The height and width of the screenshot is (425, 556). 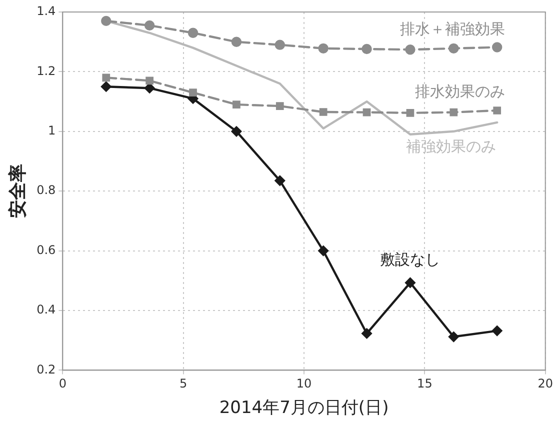 I want to click on x-tick-label: 5, so click(x=184, y=383).